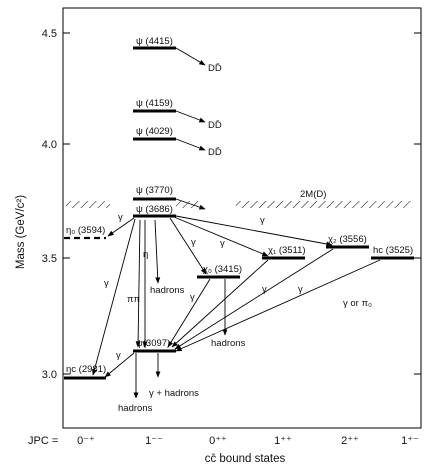 Image resolution: width=443 pixels, height=475 pixels. What do you see at coordinates (49, 145) in the screenshot?
I see `y-tick-label: 4.0` at bounding box center [49, 145].